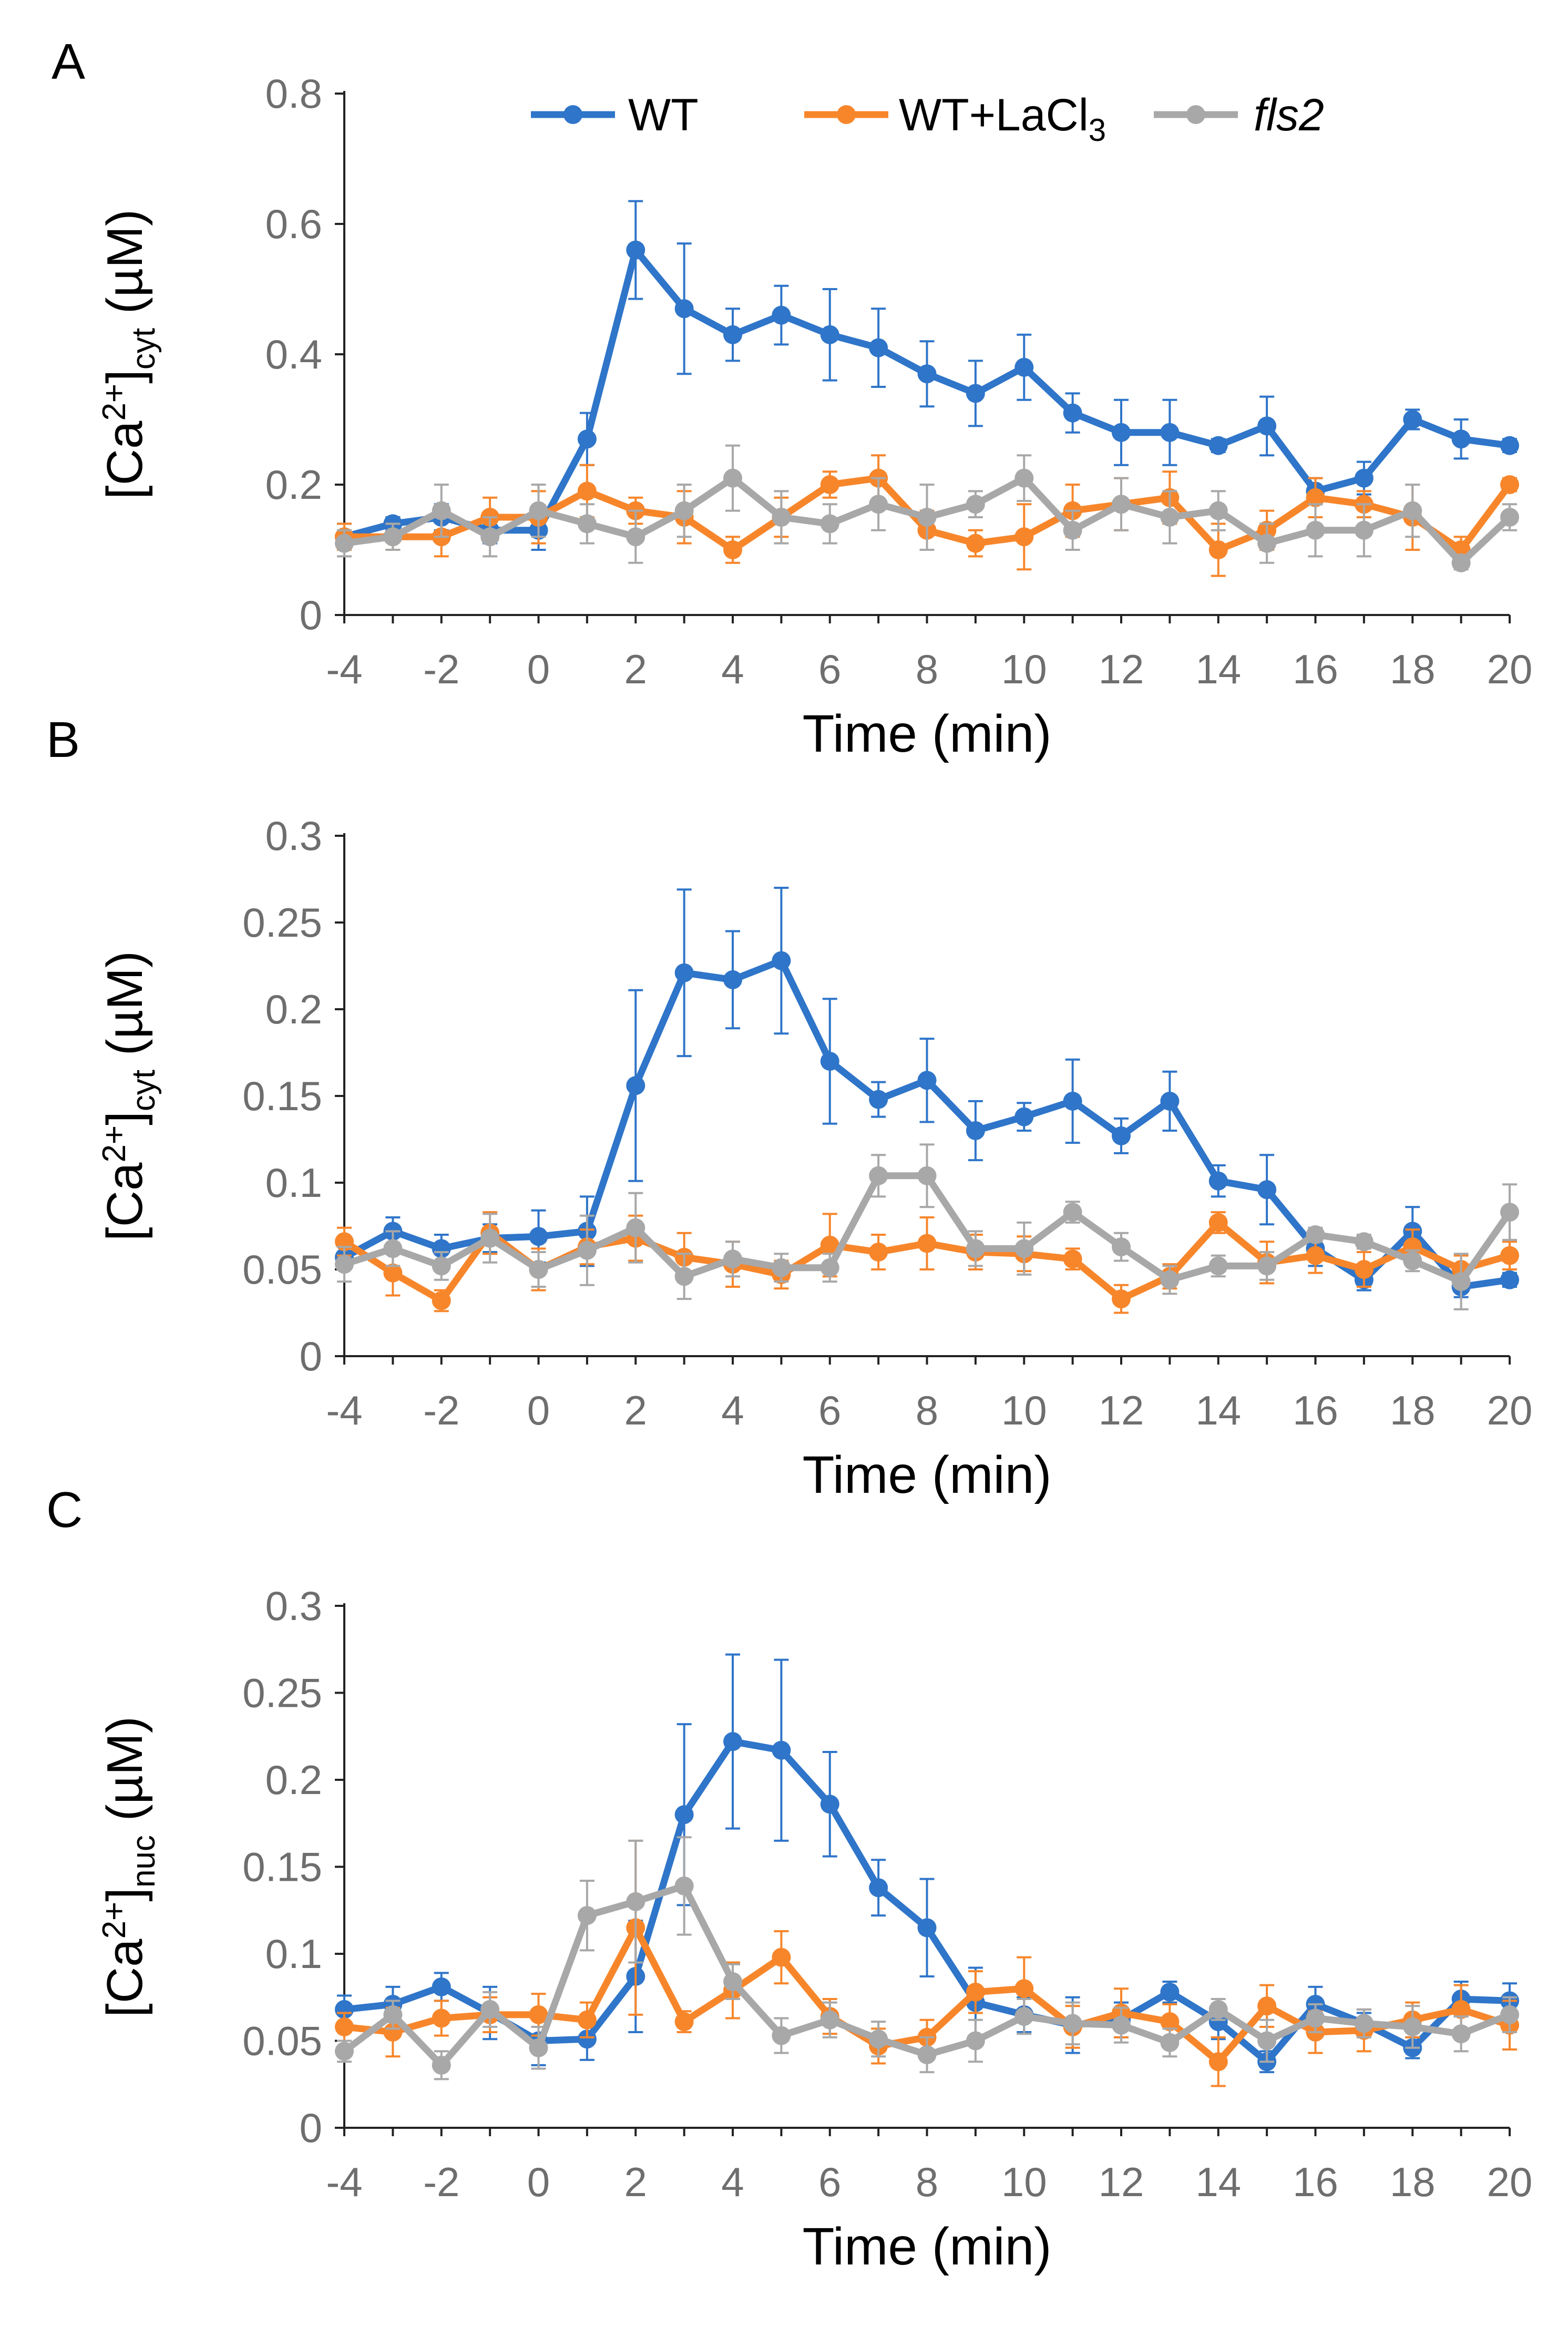  What do you see at coordinates (1097, 130) in the screenshot?
I see `legend-label-subscript: 3` at bounding box center [1097, 130].